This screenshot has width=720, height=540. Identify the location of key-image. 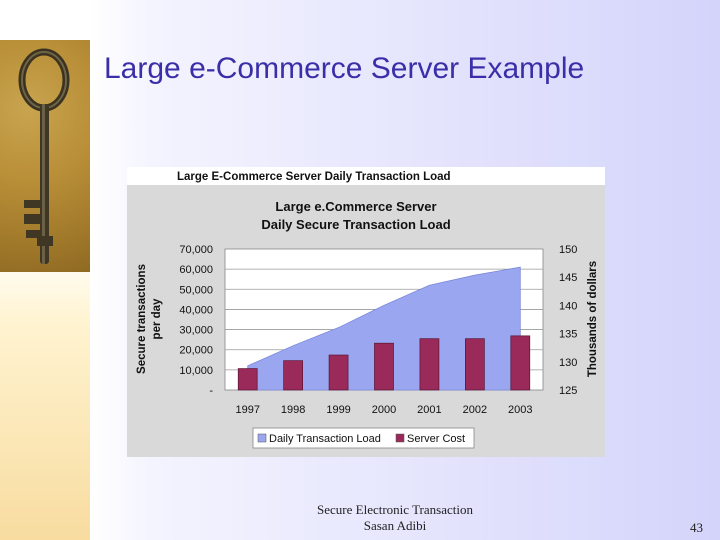
(45, 156).